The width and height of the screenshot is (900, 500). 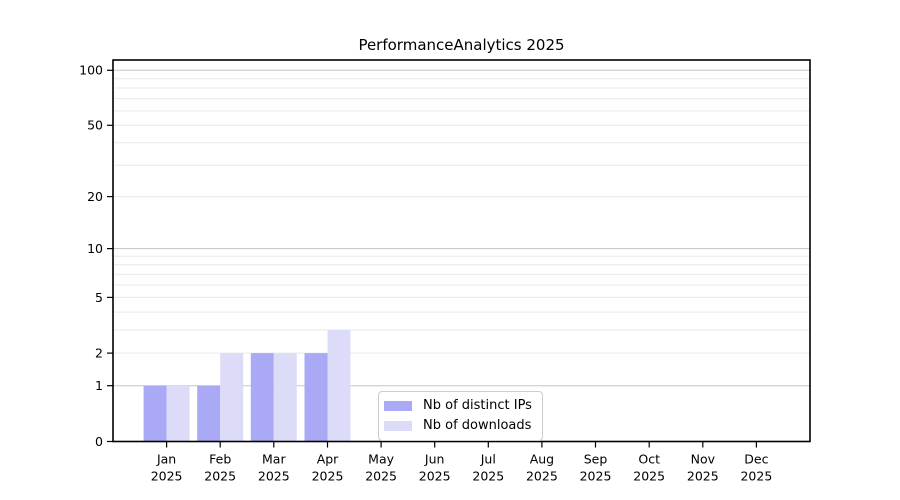 I want to click on x-tick-month: Oct, so click(x=649, y=459).